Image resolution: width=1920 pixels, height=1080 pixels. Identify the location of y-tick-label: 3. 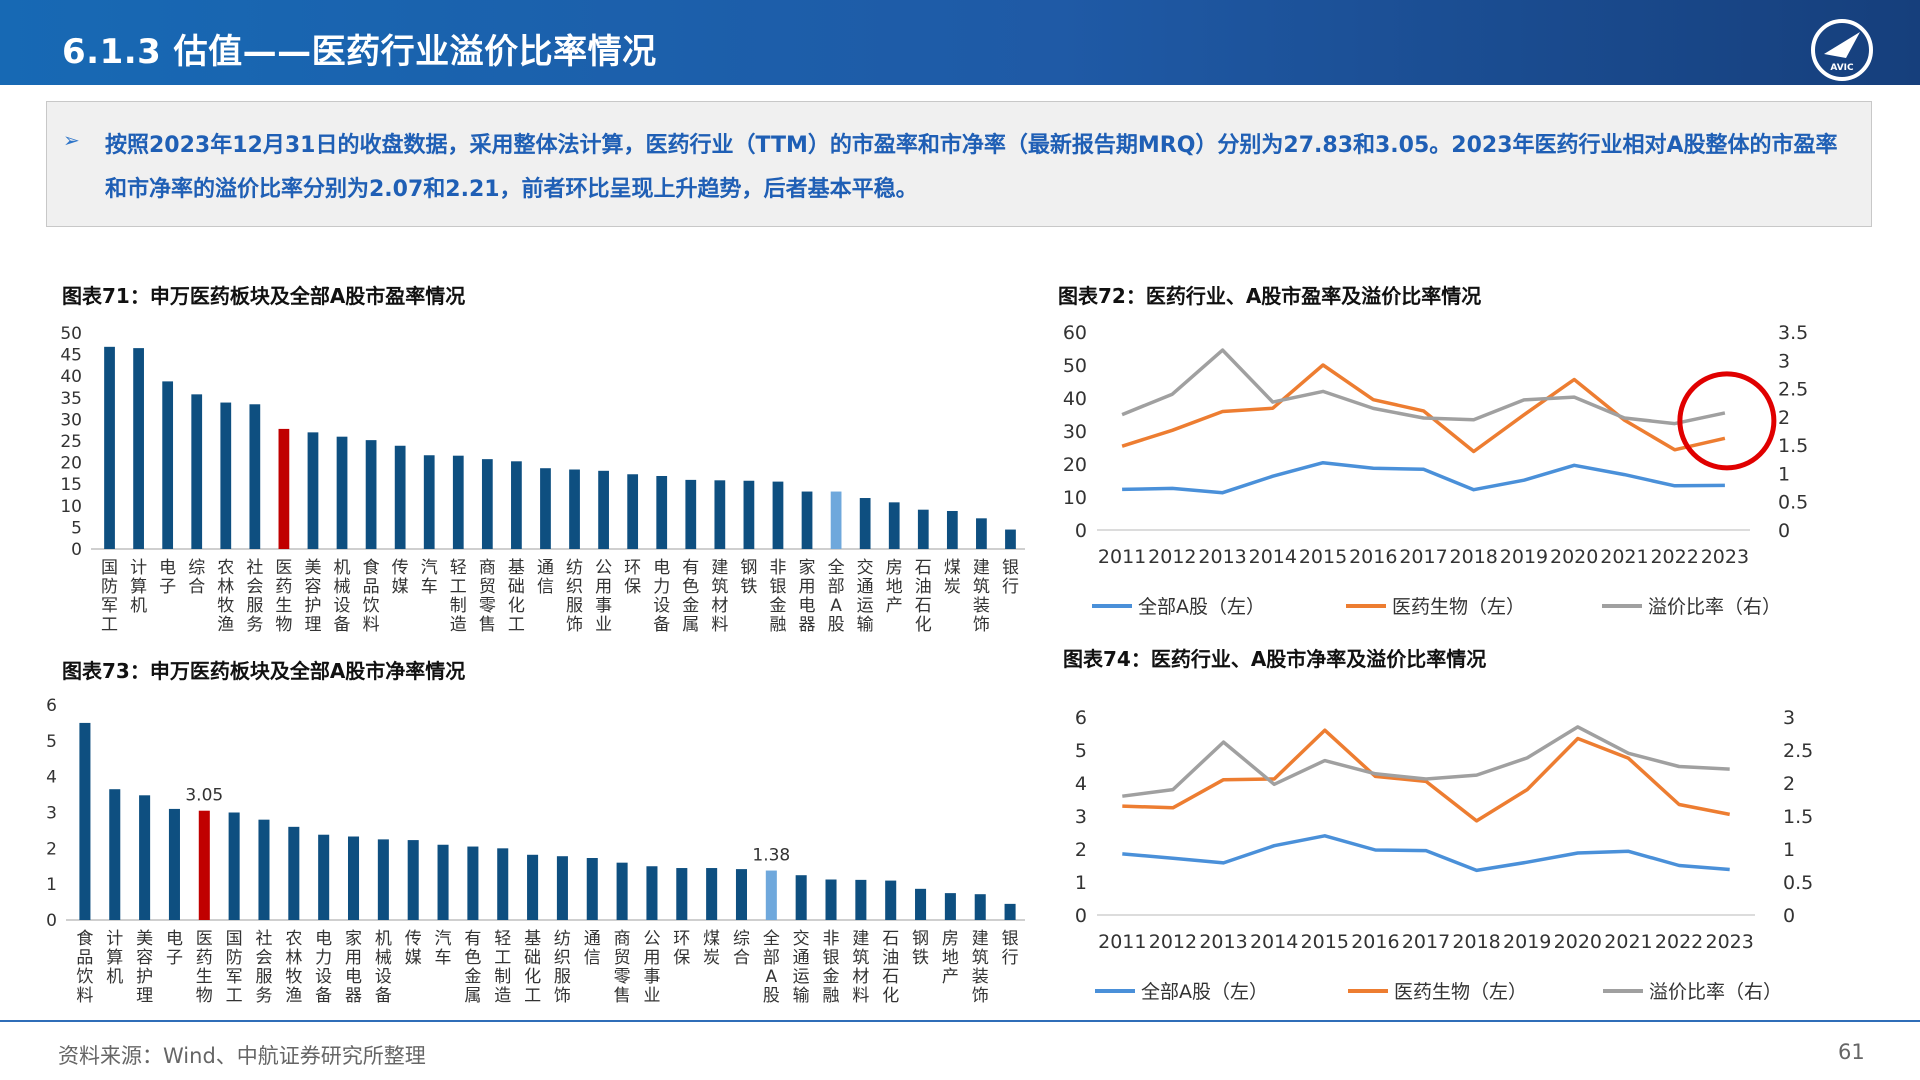
(51, 814).